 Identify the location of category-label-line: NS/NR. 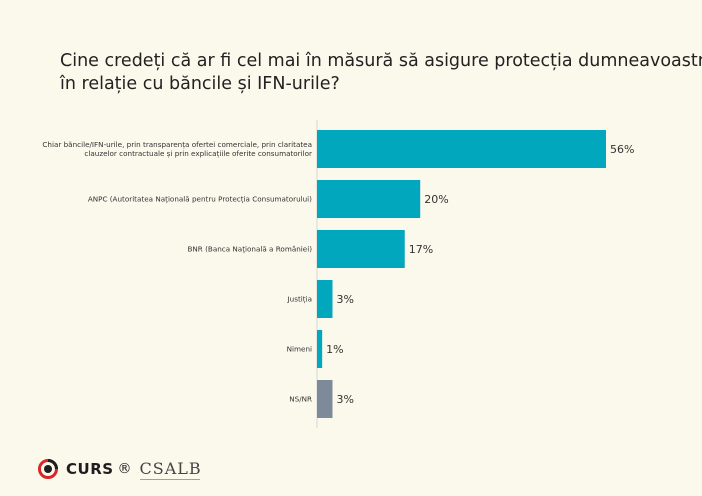
(300, 399).